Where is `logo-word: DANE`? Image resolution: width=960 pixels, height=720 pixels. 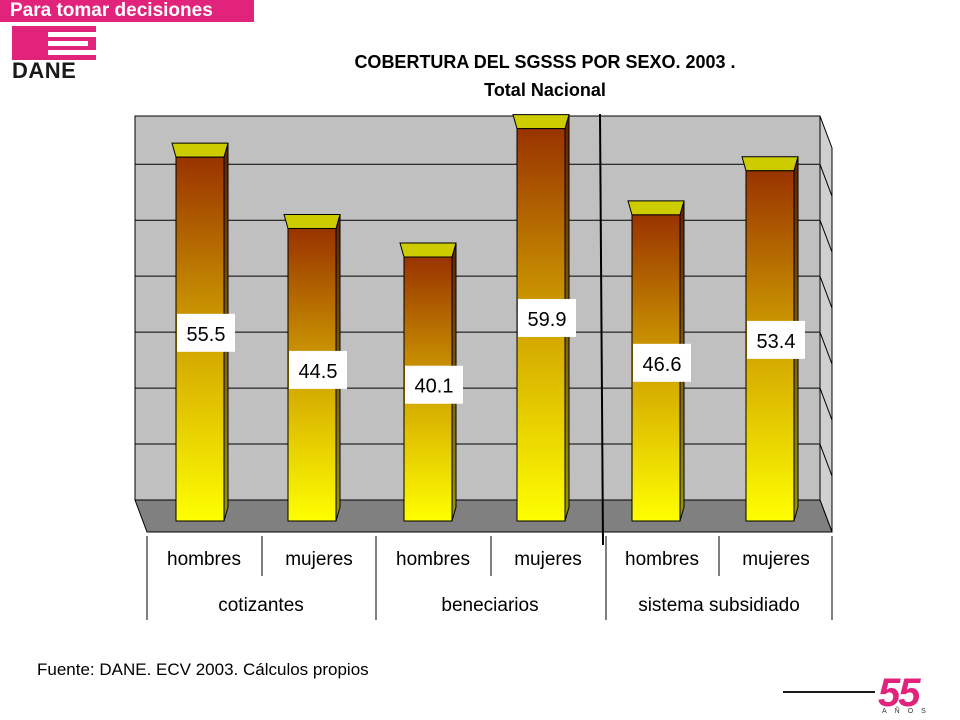 logo-word: DANE is located at coordinates (44, 70).